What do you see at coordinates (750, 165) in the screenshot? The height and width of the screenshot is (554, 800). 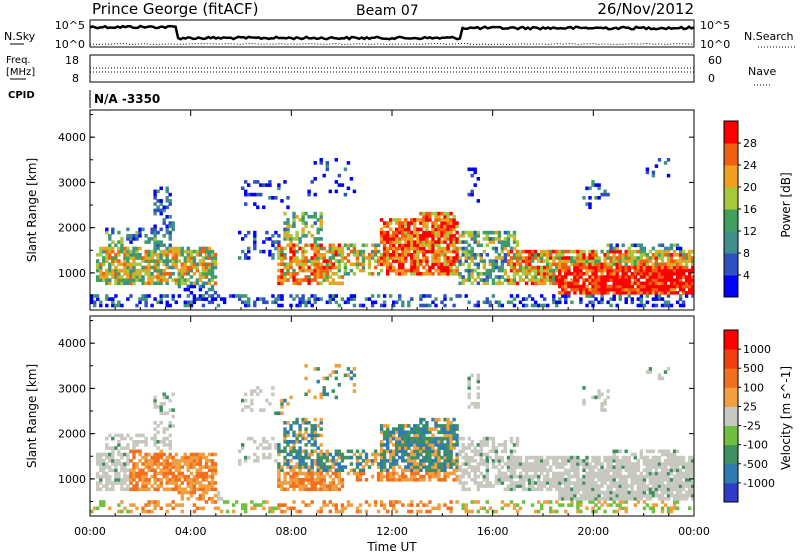 I see `colorbar-tick-label: 24` at bounding box center [750, 165].